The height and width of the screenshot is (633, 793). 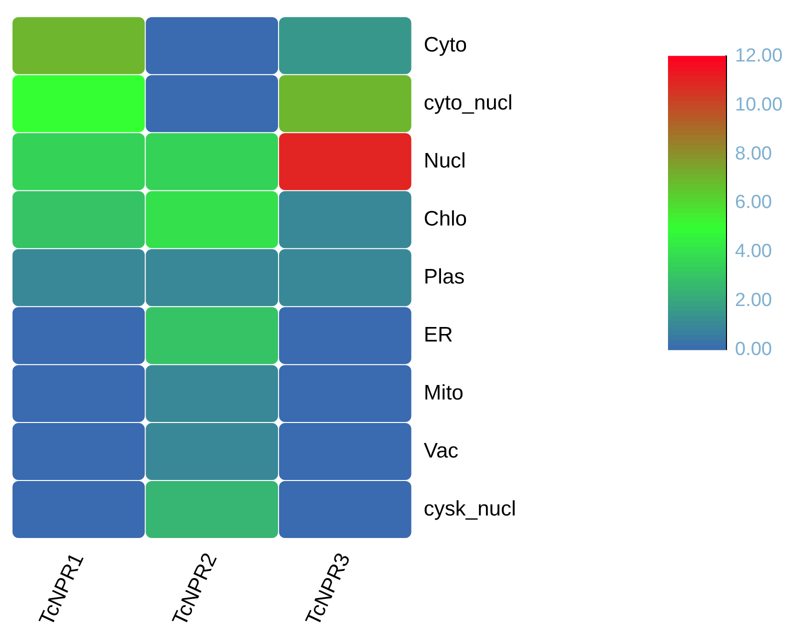 What do you see at coordinates (753, 153) in the screenshot?
I see `color-bar-label: 8.00` at bounding box center [753, 153].